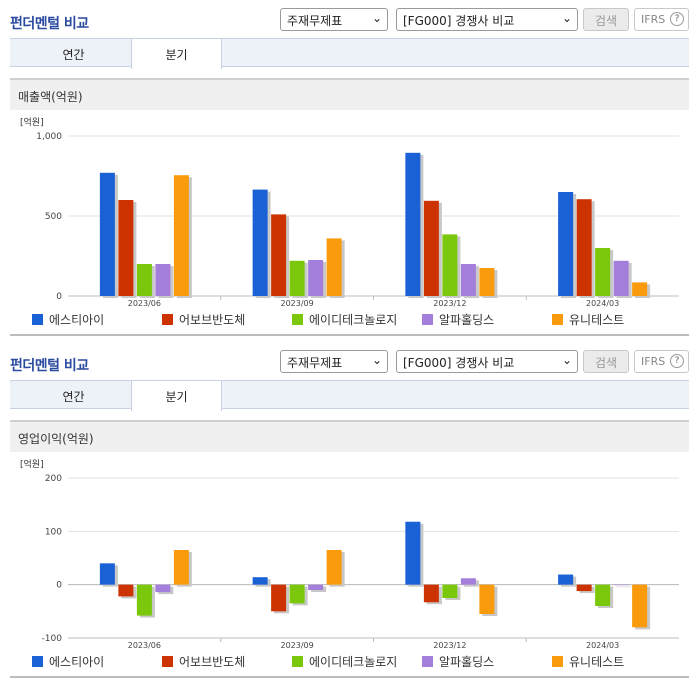 The height and width of the screenshot is (684, 696). I want to click on legend-label: 에이디테크놀로지, so click(353, 662).